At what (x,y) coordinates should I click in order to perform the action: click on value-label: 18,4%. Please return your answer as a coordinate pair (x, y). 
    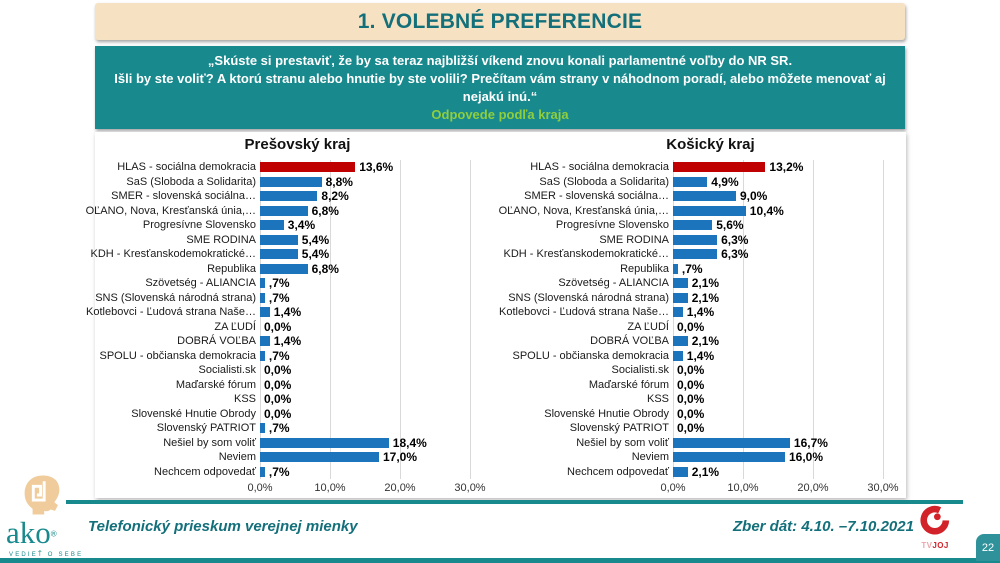
    Looking at the image, I should click on (409, 442).